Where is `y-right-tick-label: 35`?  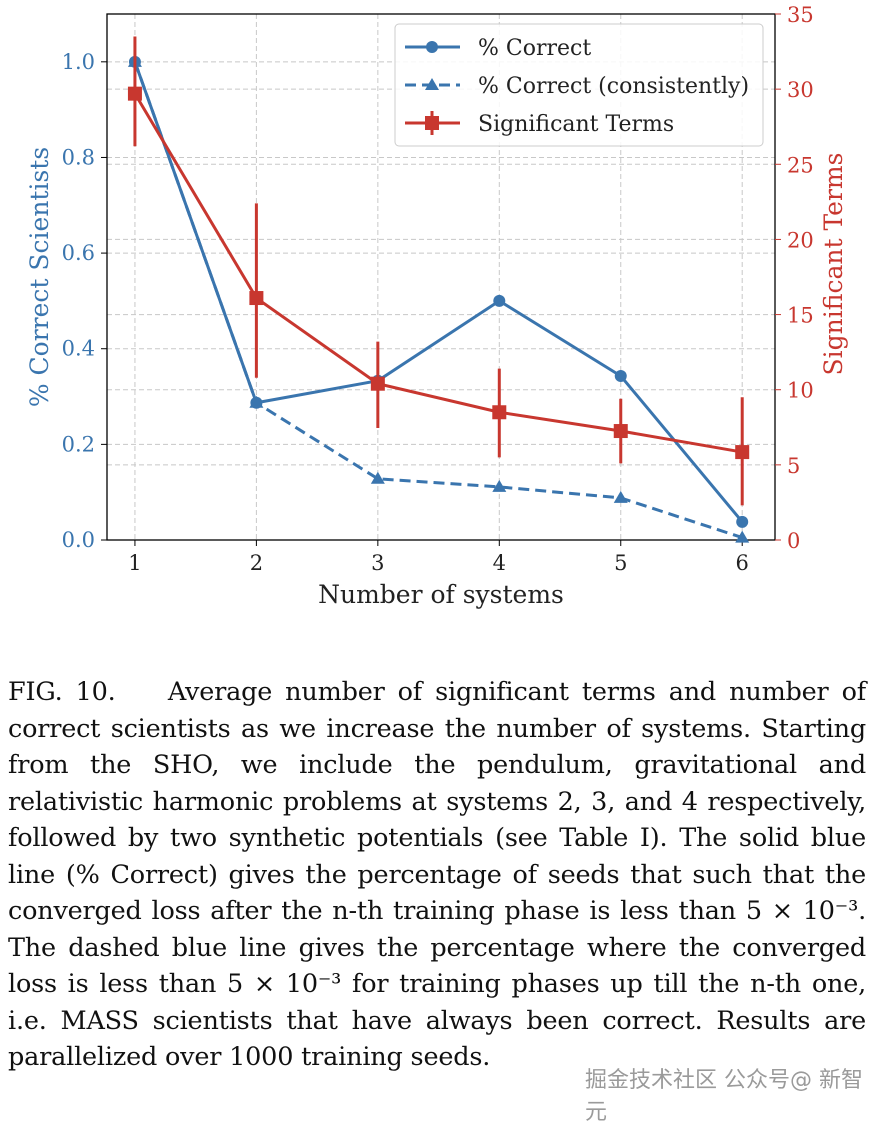
y-right-tick-label: 35 is located at coordinates (800, 15).